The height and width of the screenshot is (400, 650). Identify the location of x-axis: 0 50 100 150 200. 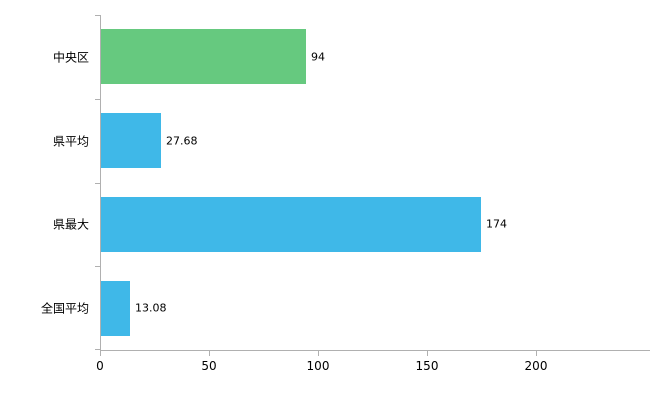
(373, 366).